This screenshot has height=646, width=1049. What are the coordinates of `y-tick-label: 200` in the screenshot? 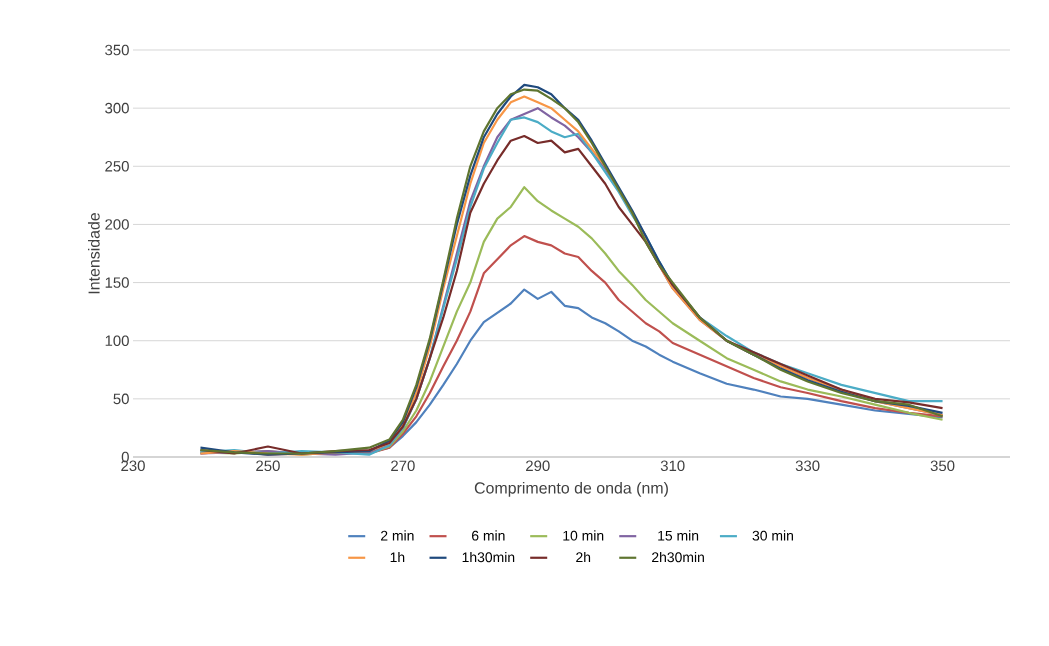 It's located at (117, 224).